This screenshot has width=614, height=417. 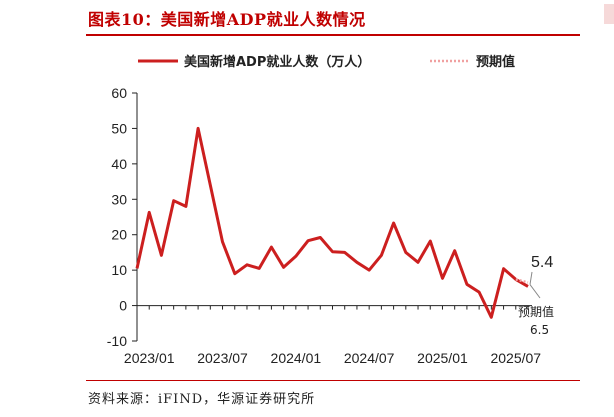 I want to click on title-rule, so click(x=333, y=35).